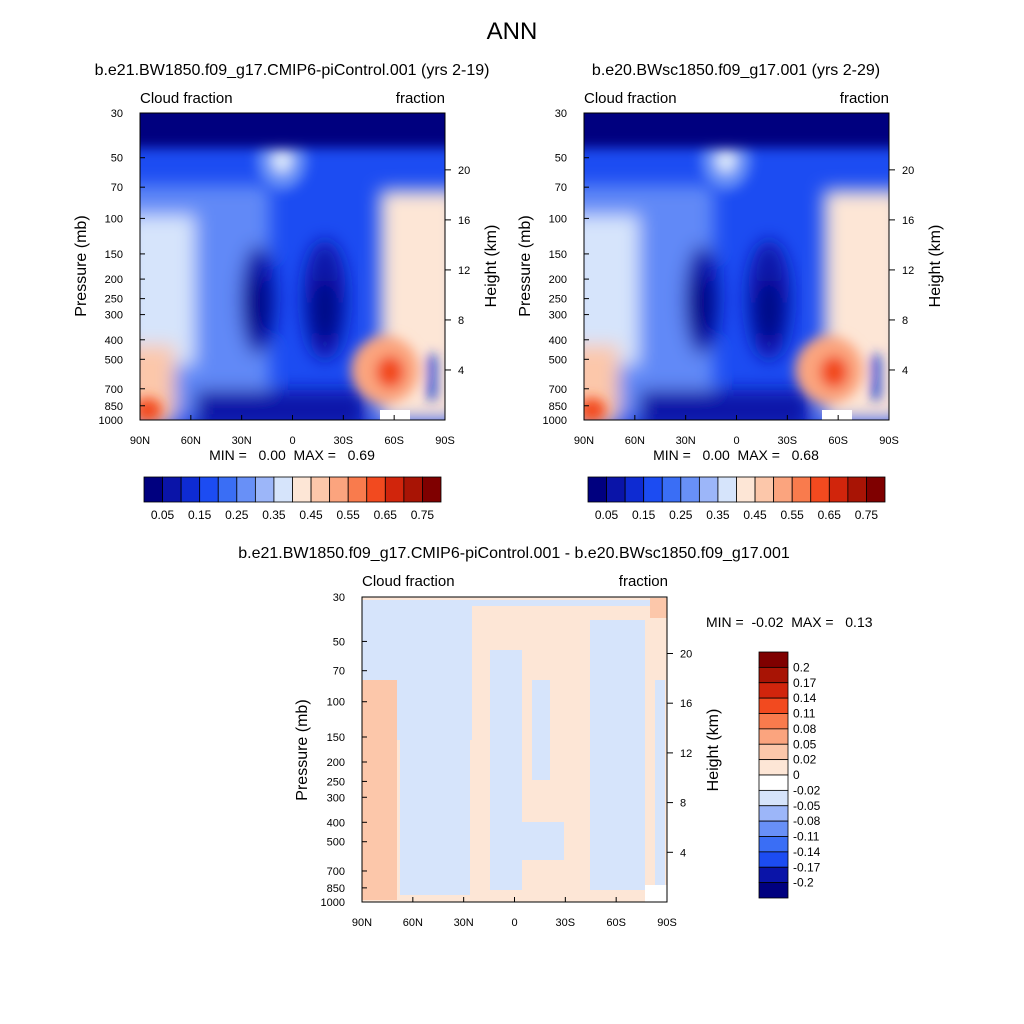 The image size is (1024, 1024). I want to click on pressure-tick-label: 850, so click(336, 889).